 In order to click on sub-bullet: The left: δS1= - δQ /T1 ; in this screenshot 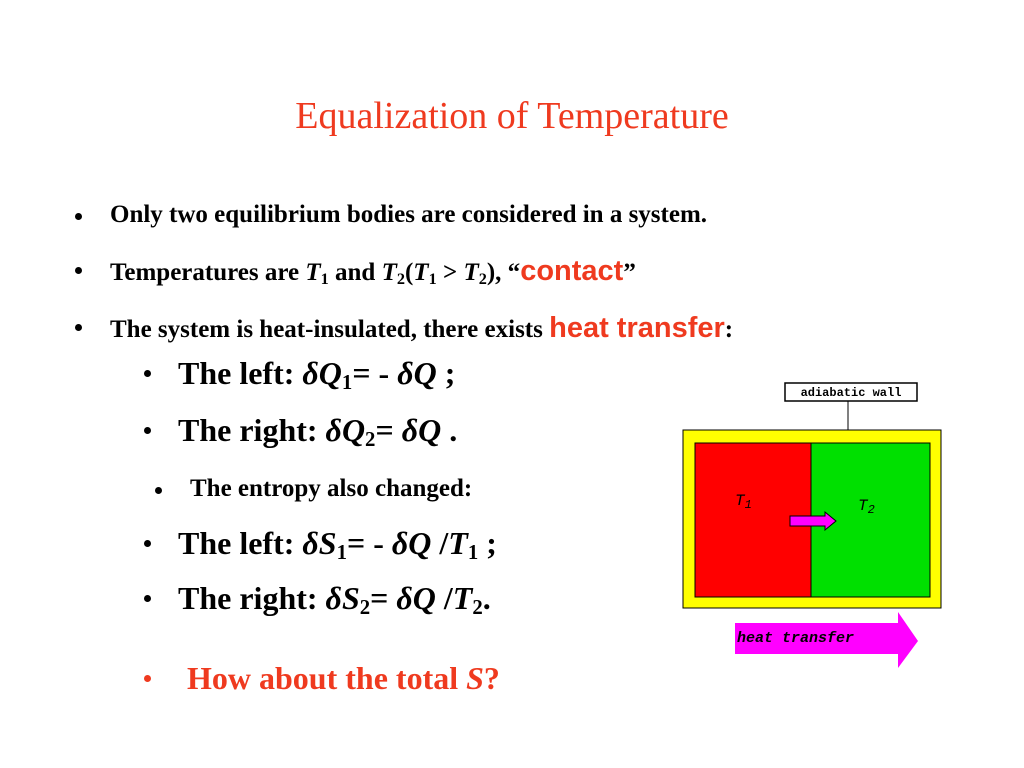, I will do `click(320, 545)`.